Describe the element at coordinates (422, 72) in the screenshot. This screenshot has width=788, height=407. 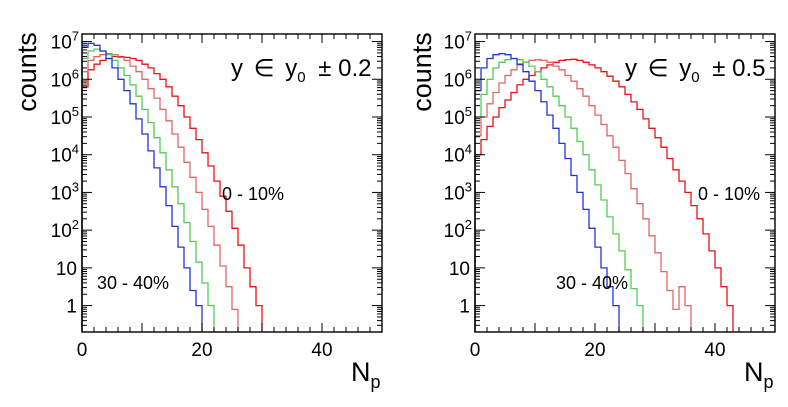
I see `y-axis-label-right: counts` at that location.